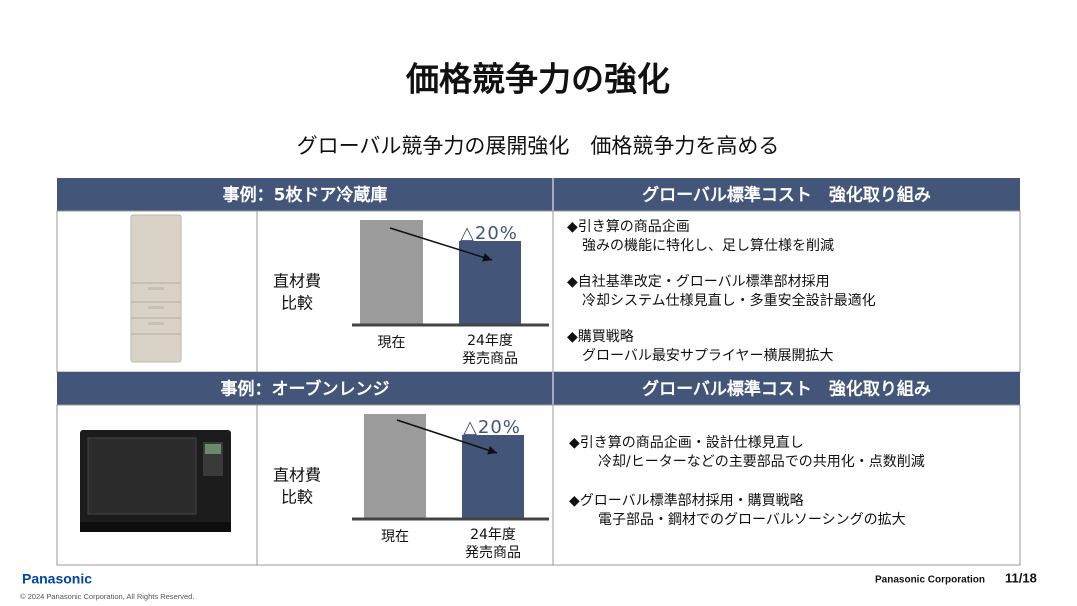  Describe the element at coordinates (156, 288) in the screenshot. I see `fridge-image` at that location.